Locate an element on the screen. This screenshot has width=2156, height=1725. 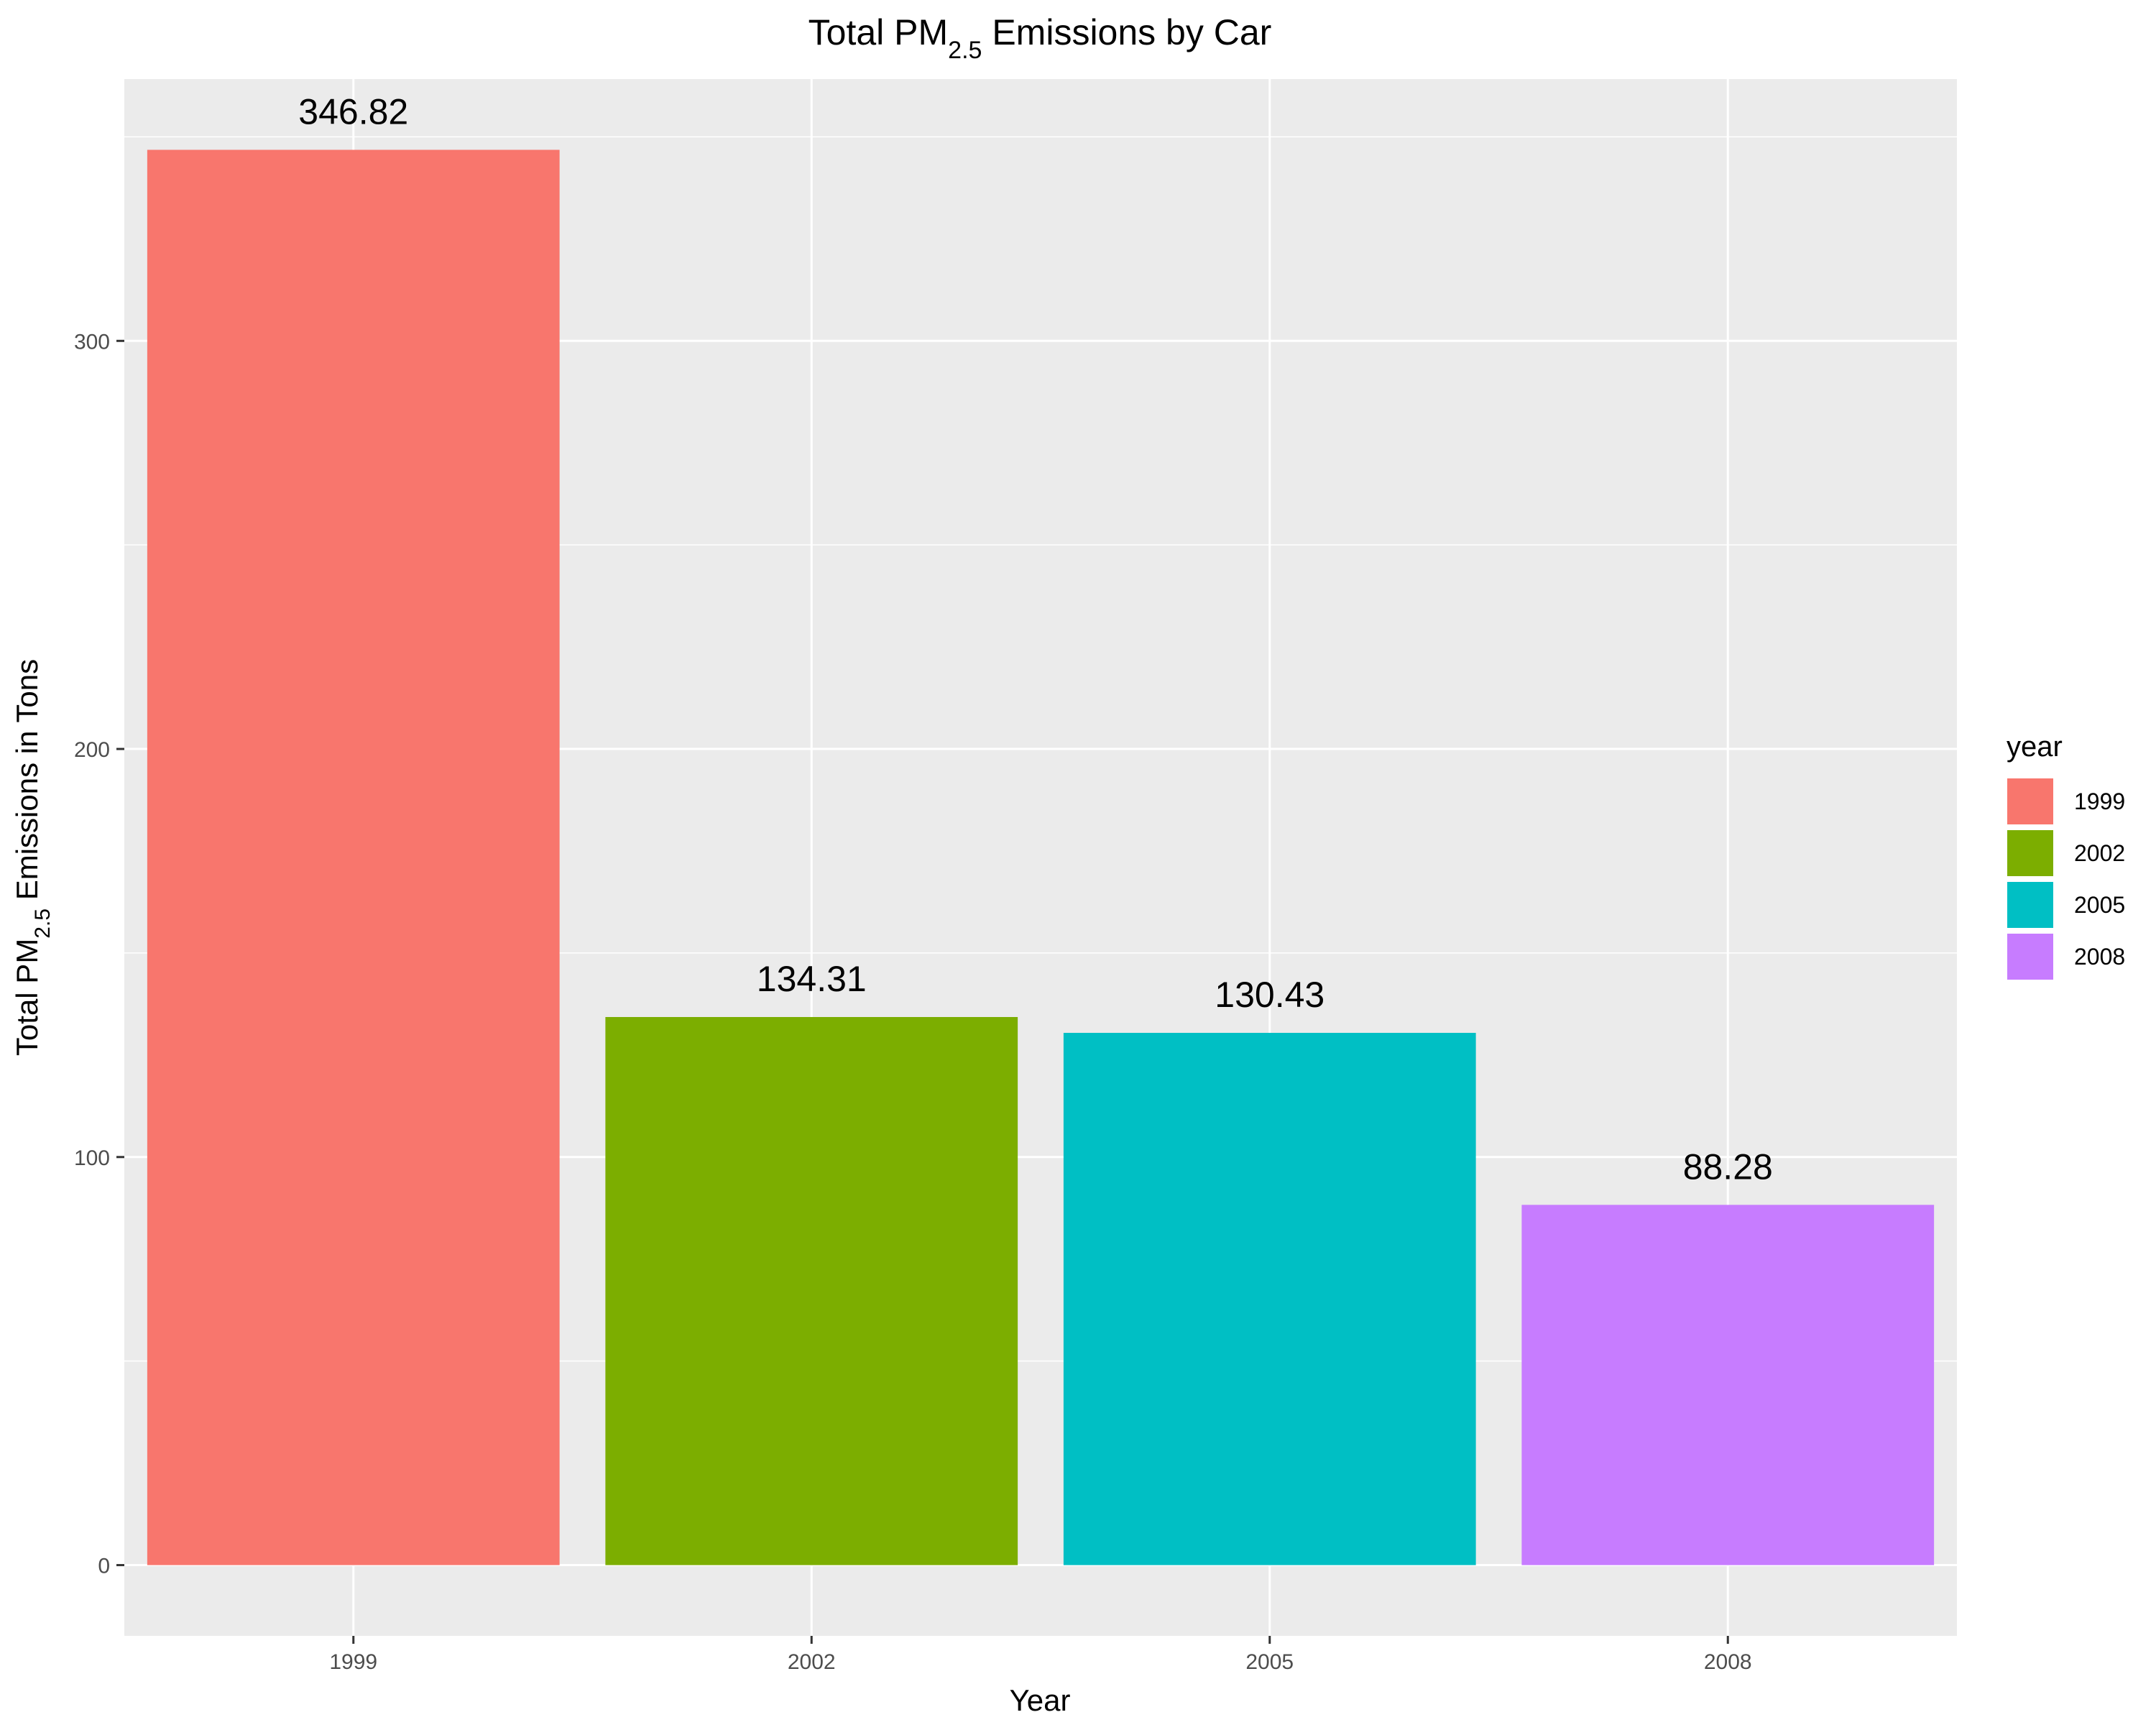
legend-label-2008: 2008 is located at coordinates (2099, 957).